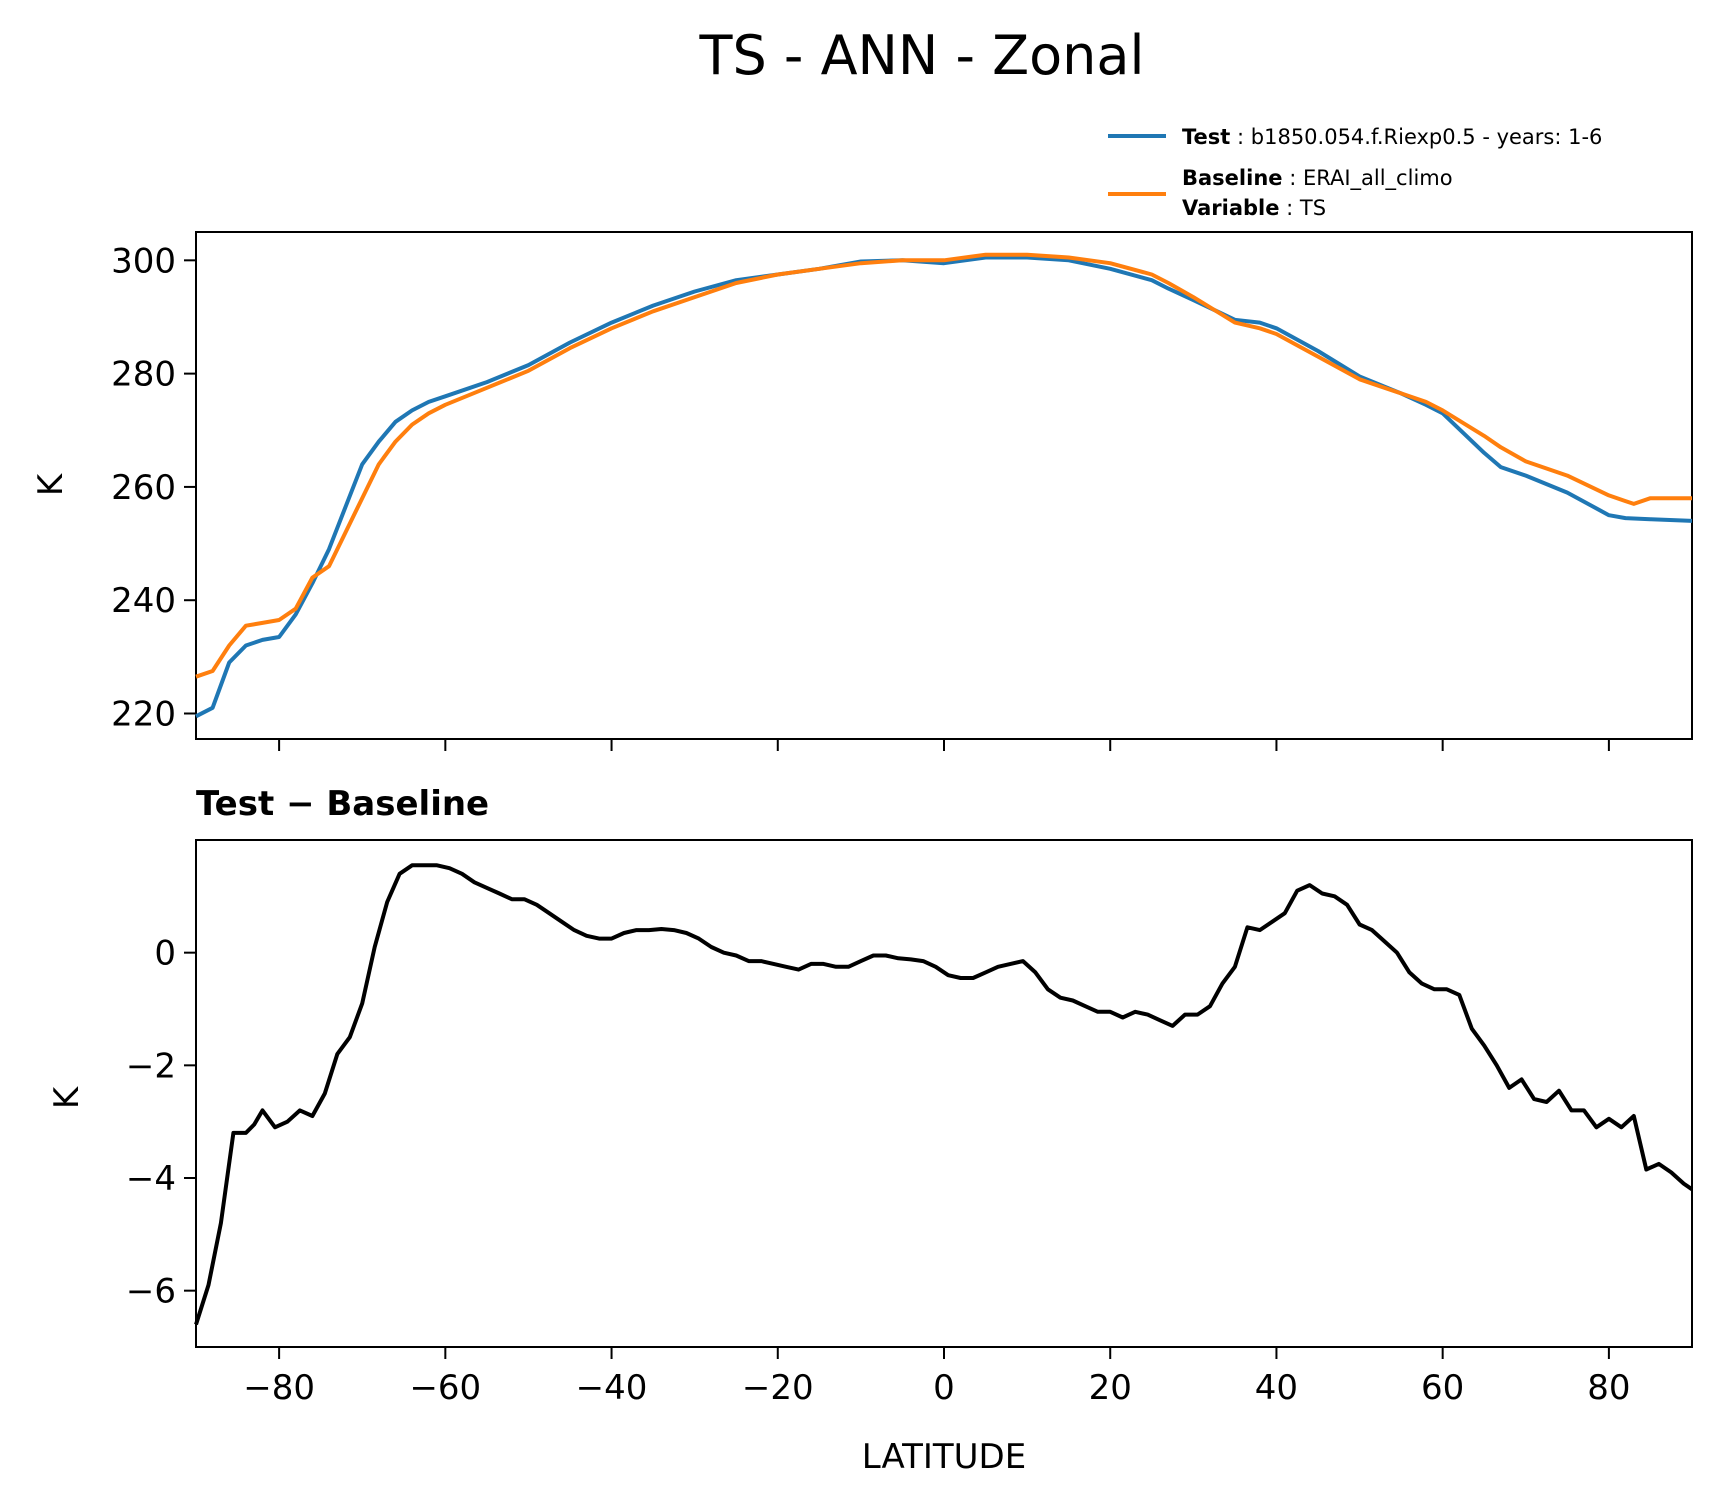 This screenshot has width=1713, height=1496. Describe the element at coordinates (1378, 178) in the screenshot. I see `legend-baseline-value: ERAI_all_climo` at that location.